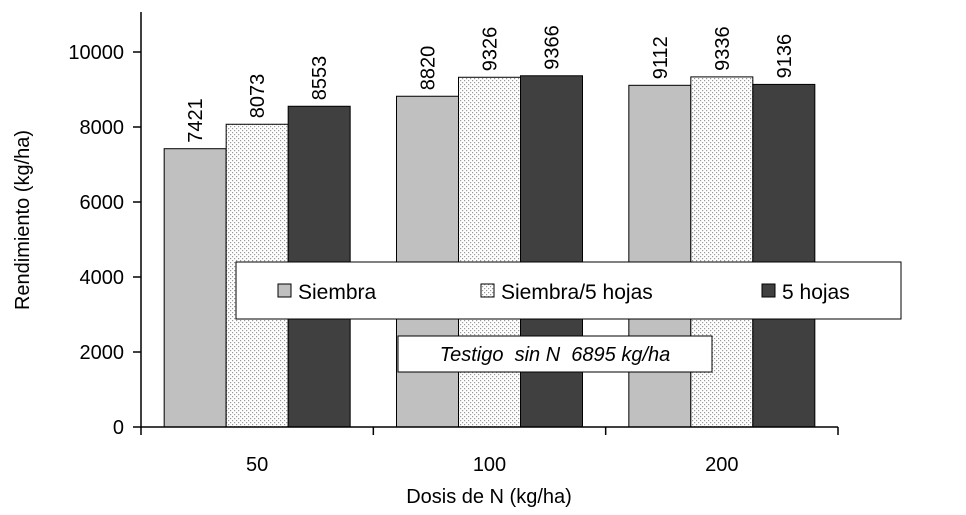 The image size is (966, 515). Describe the element at coordinates (489, 465) in the screenshot. I see `x-tick-label-100: 100` at that location.